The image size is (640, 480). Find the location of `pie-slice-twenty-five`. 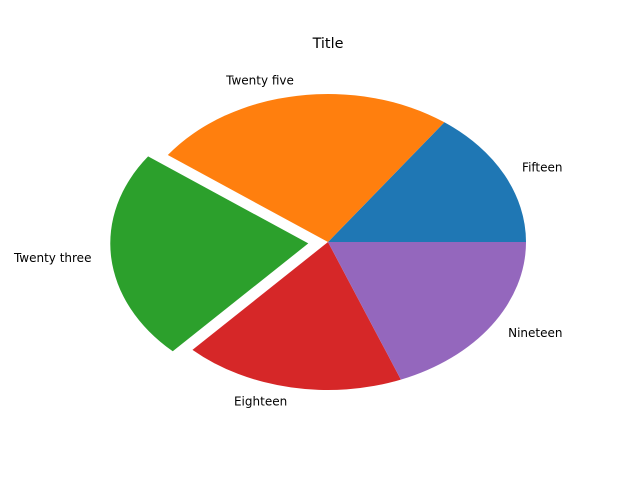

pie-slice-twenty-five is located at coordinates (306, 168).